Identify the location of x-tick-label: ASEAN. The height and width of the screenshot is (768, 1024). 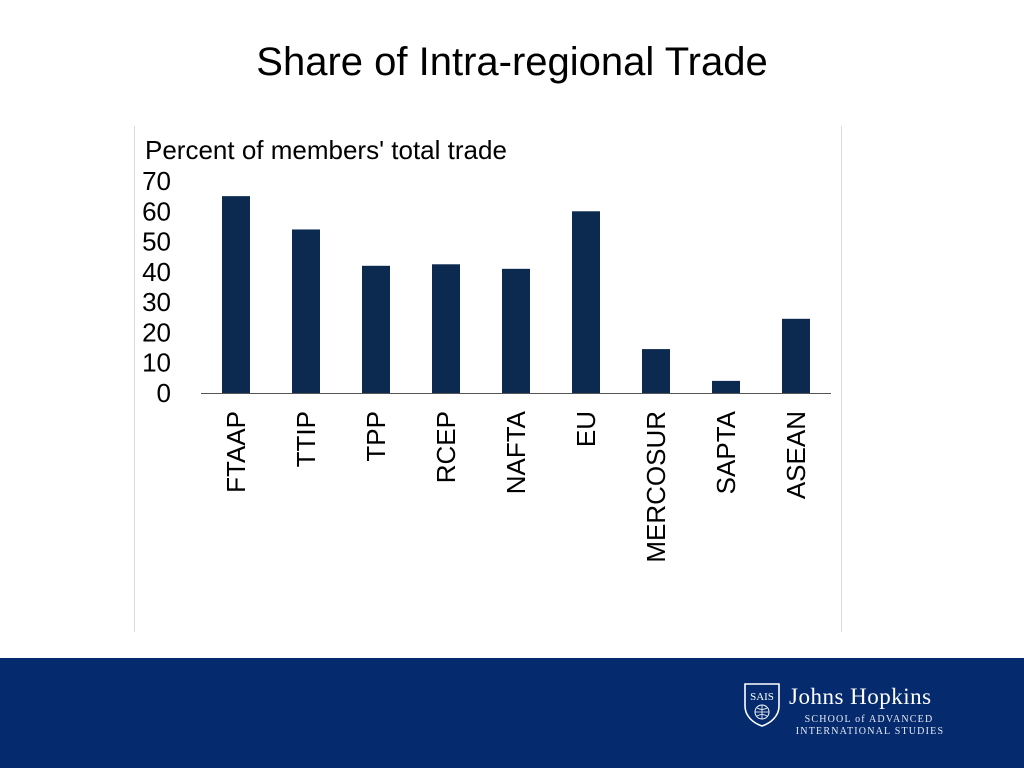
(796, 455).